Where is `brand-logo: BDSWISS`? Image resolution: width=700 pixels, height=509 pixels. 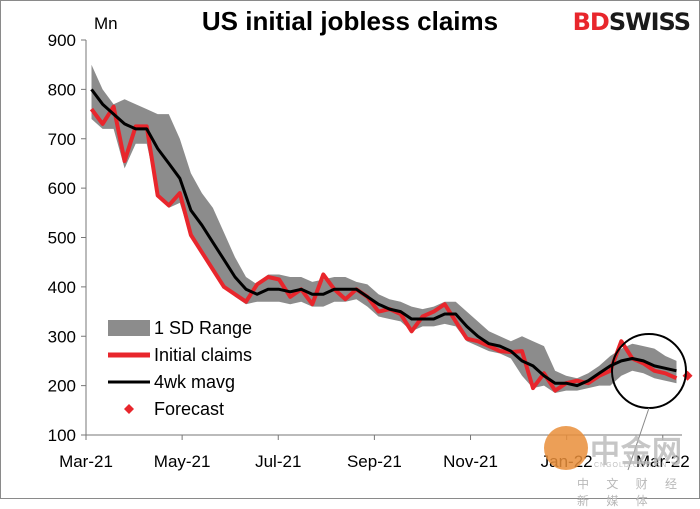
brand-logo: BDSWISS is located at coordinates (631, 22).